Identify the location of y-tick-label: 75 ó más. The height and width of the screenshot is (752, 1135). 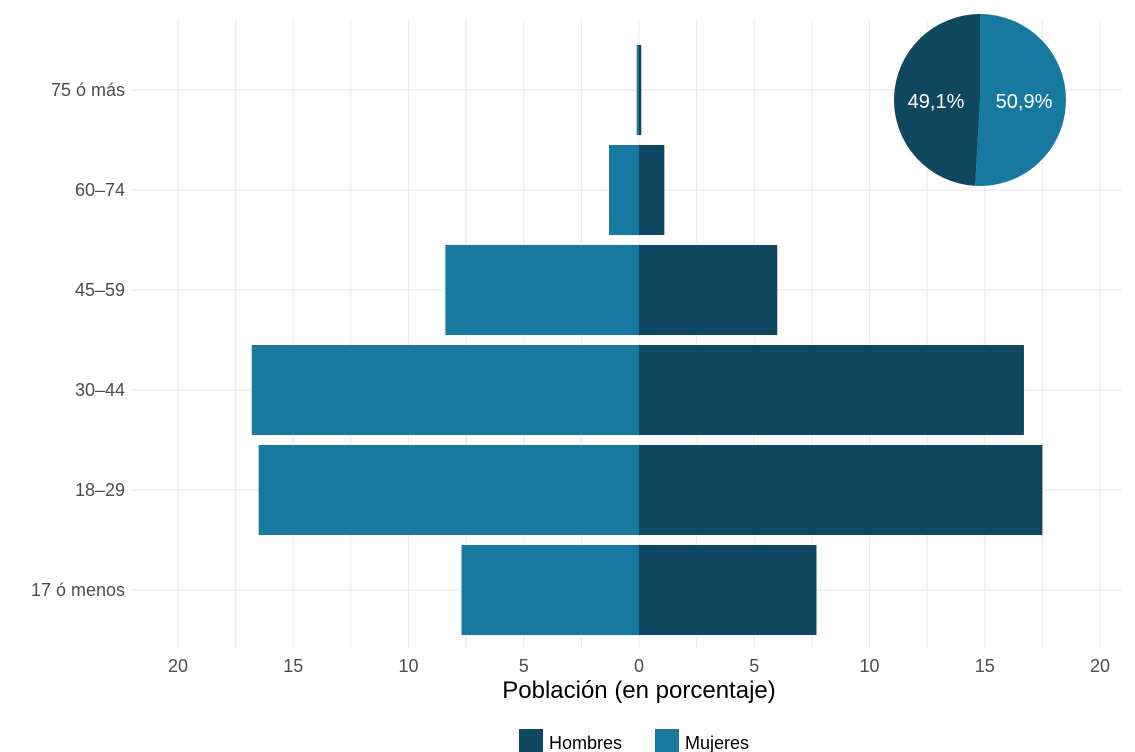
(88, 90).